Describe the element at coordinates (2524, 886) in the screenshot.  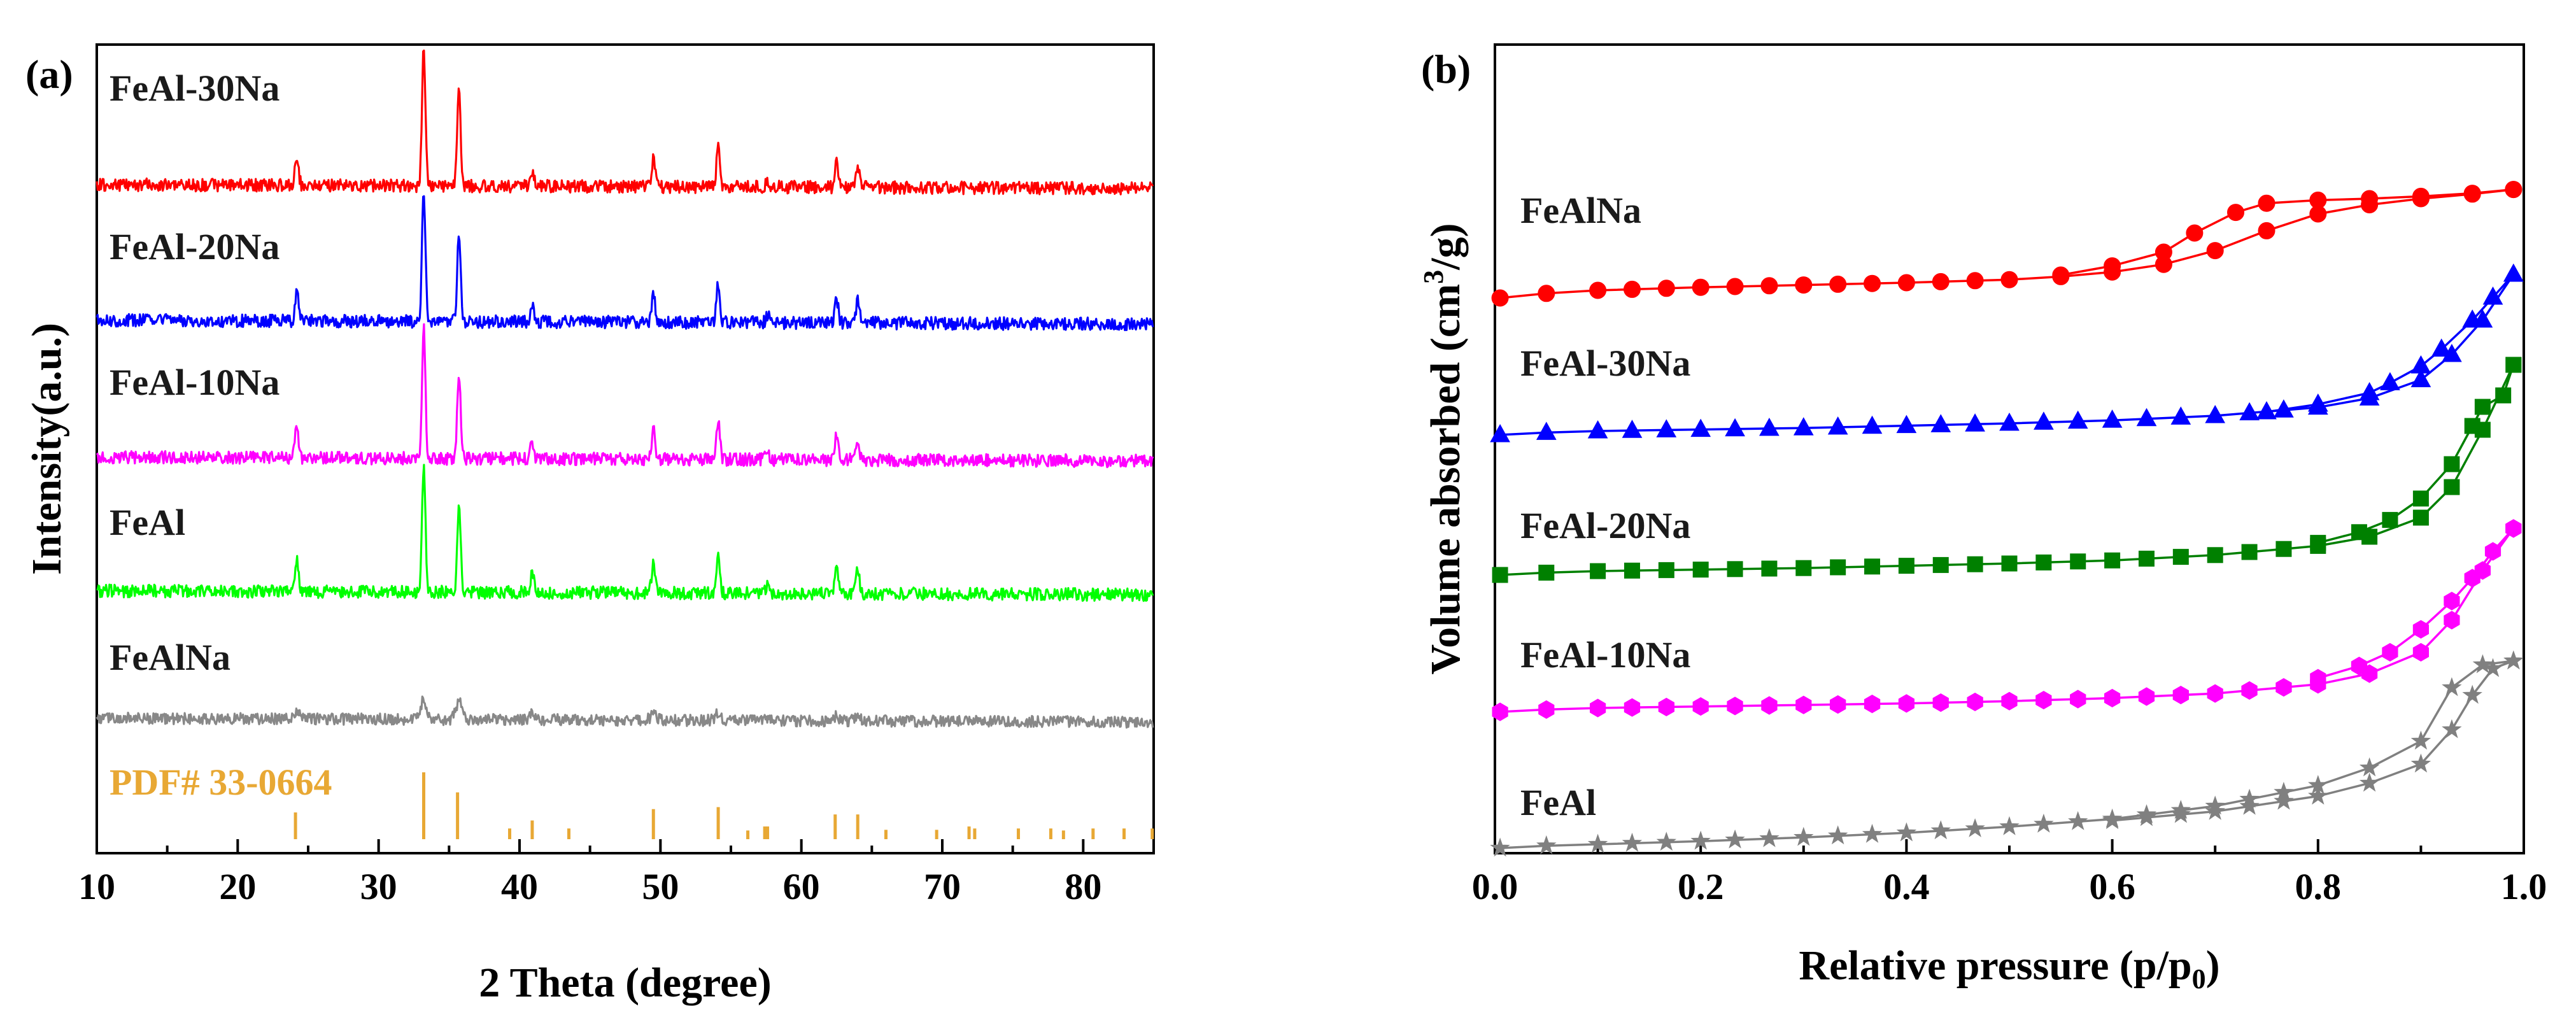
I see `x-tick-label: 1.0` at that location.